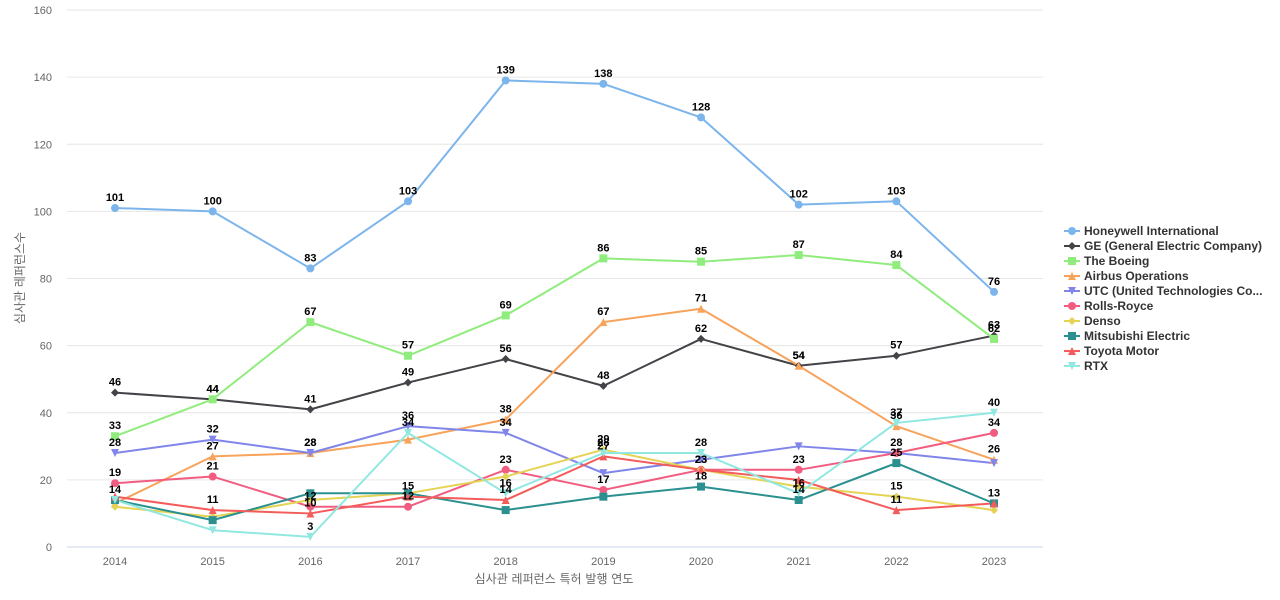 Image resolution: width=1280 pixels, height=600 pixels. I want to click on data-label: 40, so click(994, 403).